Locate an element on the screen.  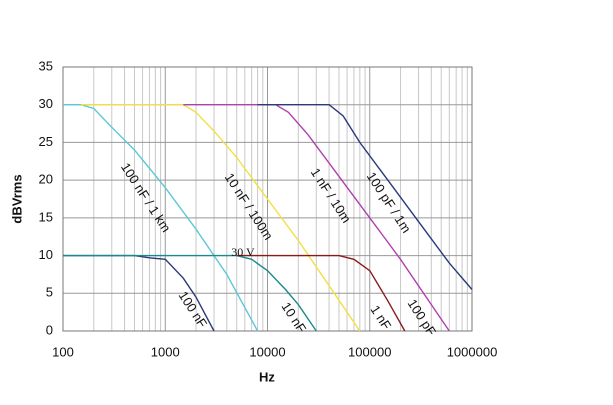
y-tick-label: 10 is located at coordinates (46, 254).